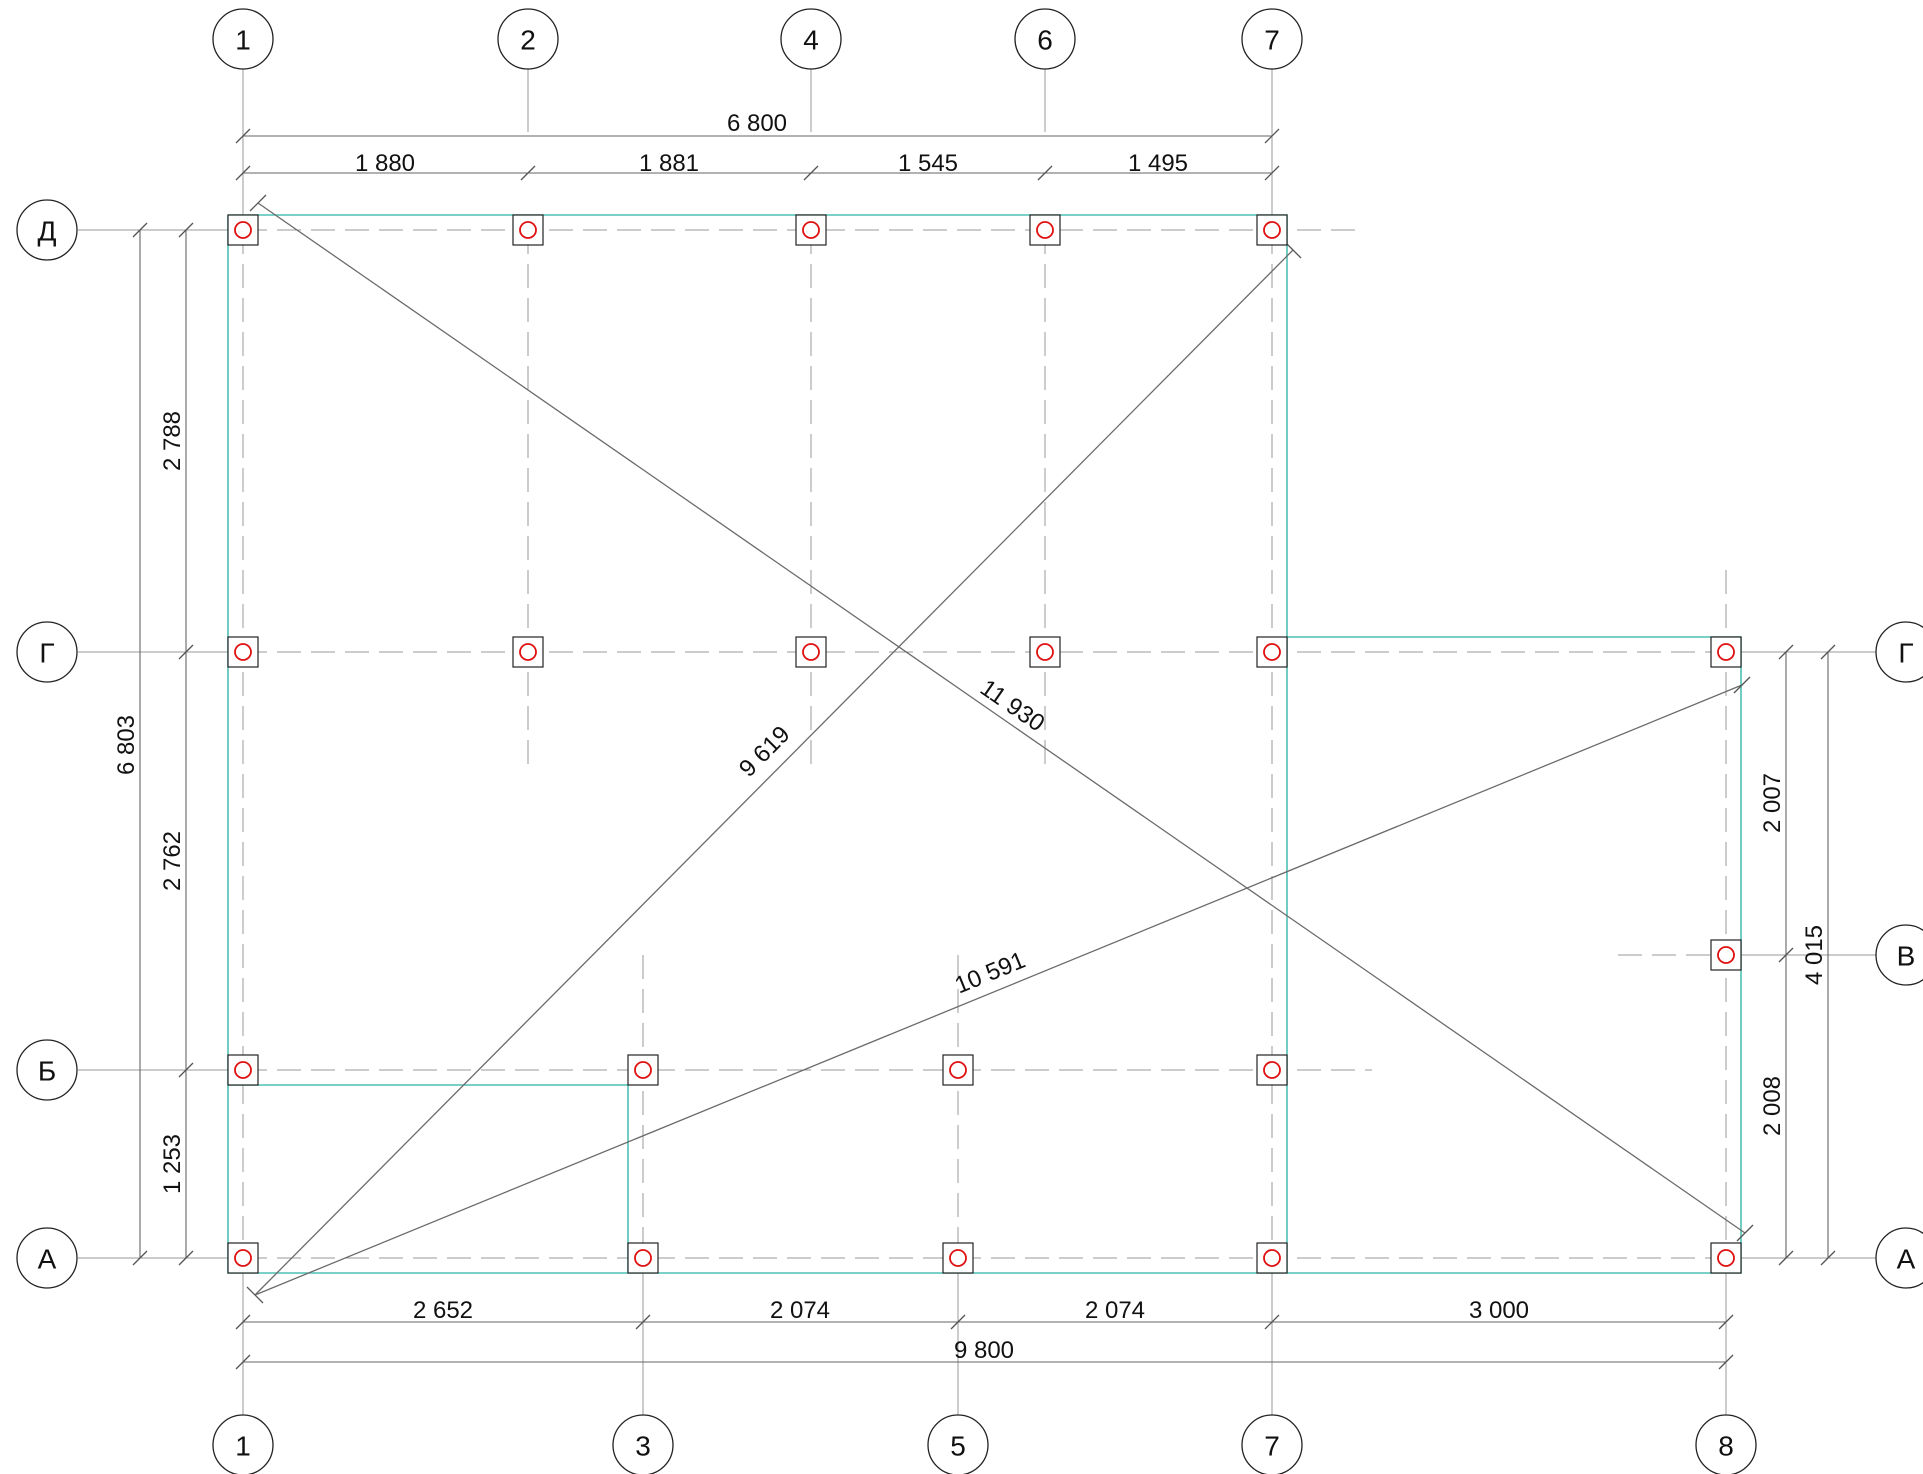 The height and width of the screenshot is (1474, 1923). Describe the element at coordinates (757, 39) in the screenshot. I see `axis-bubbles-top: 1 2 4 6 7` at that location.